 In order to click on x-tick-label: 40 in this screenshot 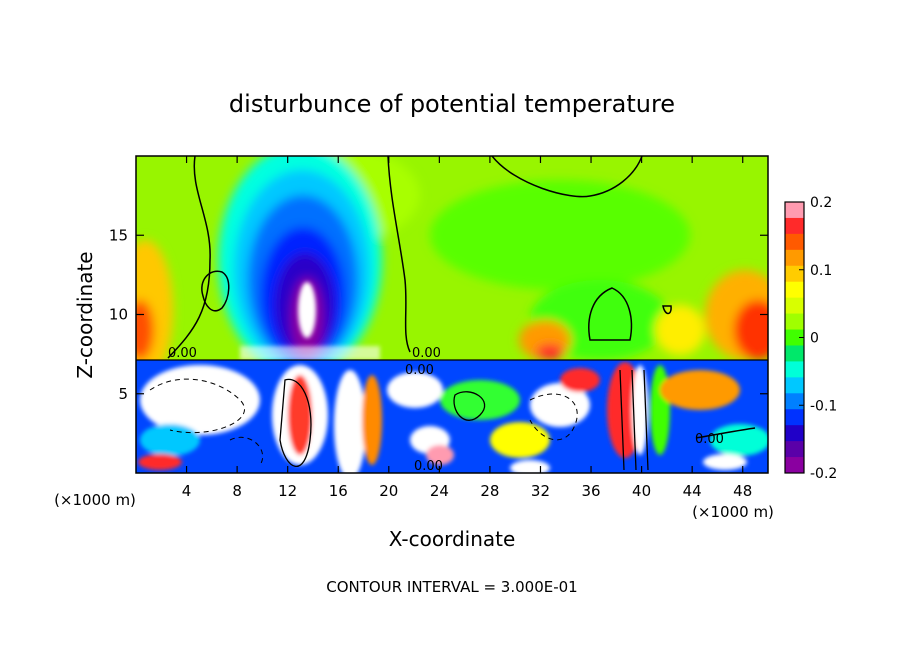, I will do `click(641, 491)`.